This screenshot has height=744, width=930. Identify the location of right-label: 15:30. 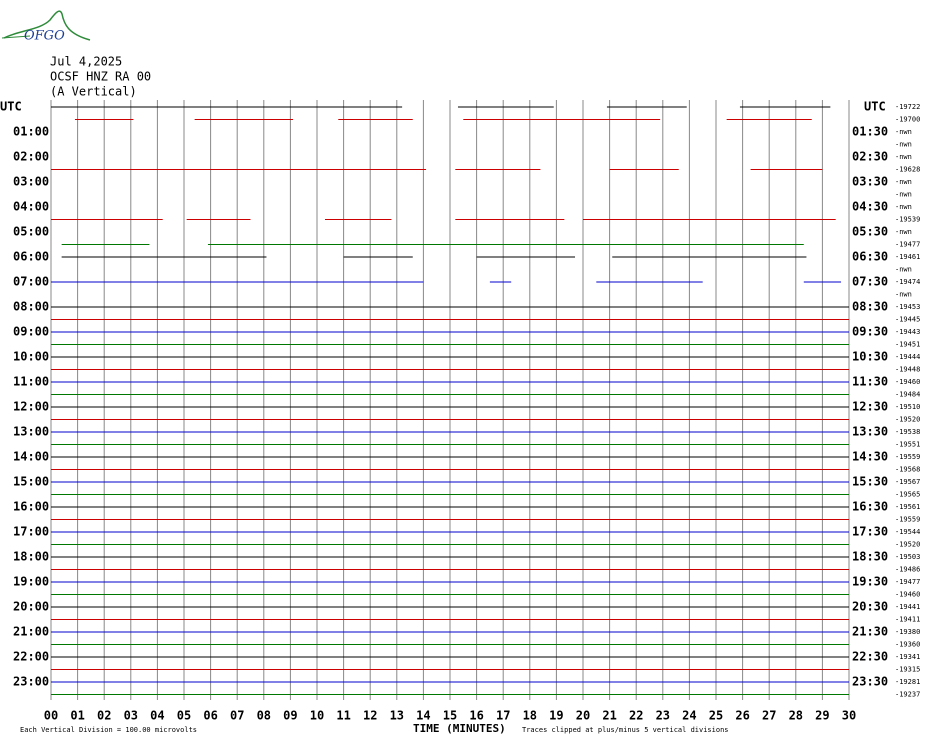
(870, 482).